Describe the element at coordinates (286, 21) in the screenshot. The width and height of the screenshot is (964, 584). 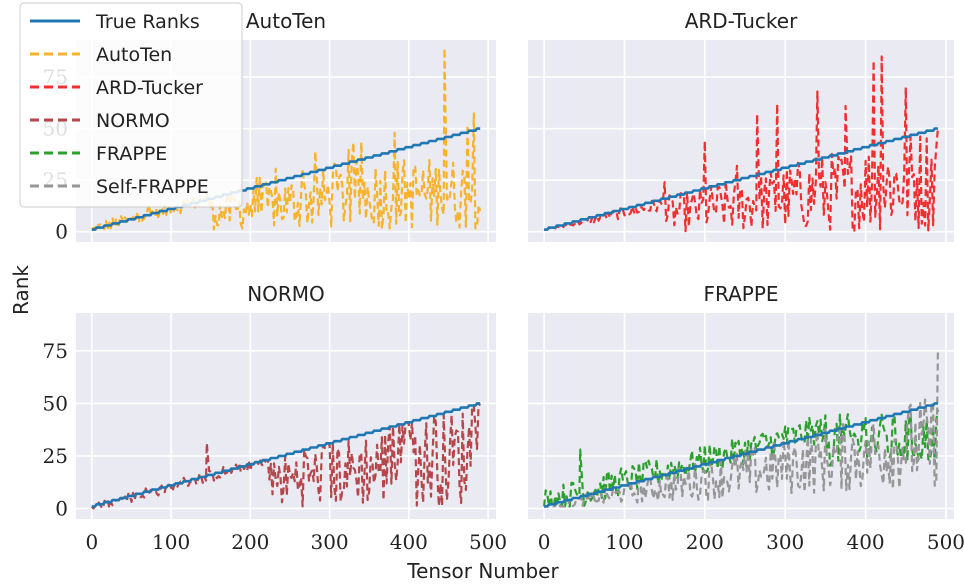
I see `subplot-title: AutoTen` at that location.